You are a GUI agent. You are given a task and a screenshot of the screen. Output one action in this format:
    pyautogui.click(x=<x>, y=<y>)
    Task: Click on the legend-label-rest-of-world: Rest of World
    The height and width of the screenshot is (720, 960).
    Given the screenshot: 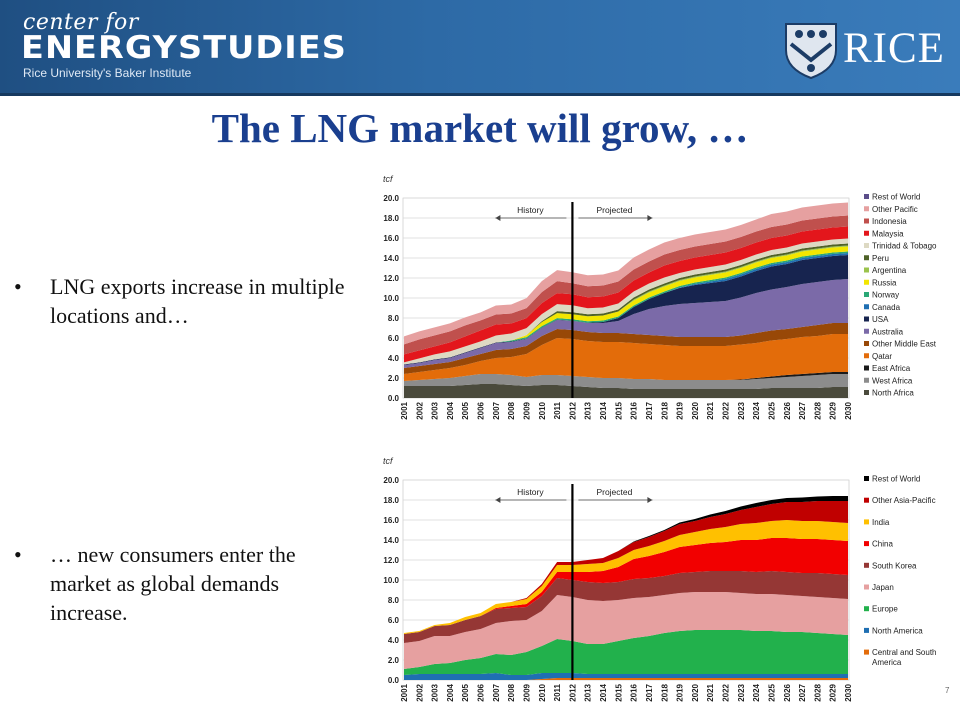 What is the action you would take?
    pyautogui.click(x=896, y=197)
    